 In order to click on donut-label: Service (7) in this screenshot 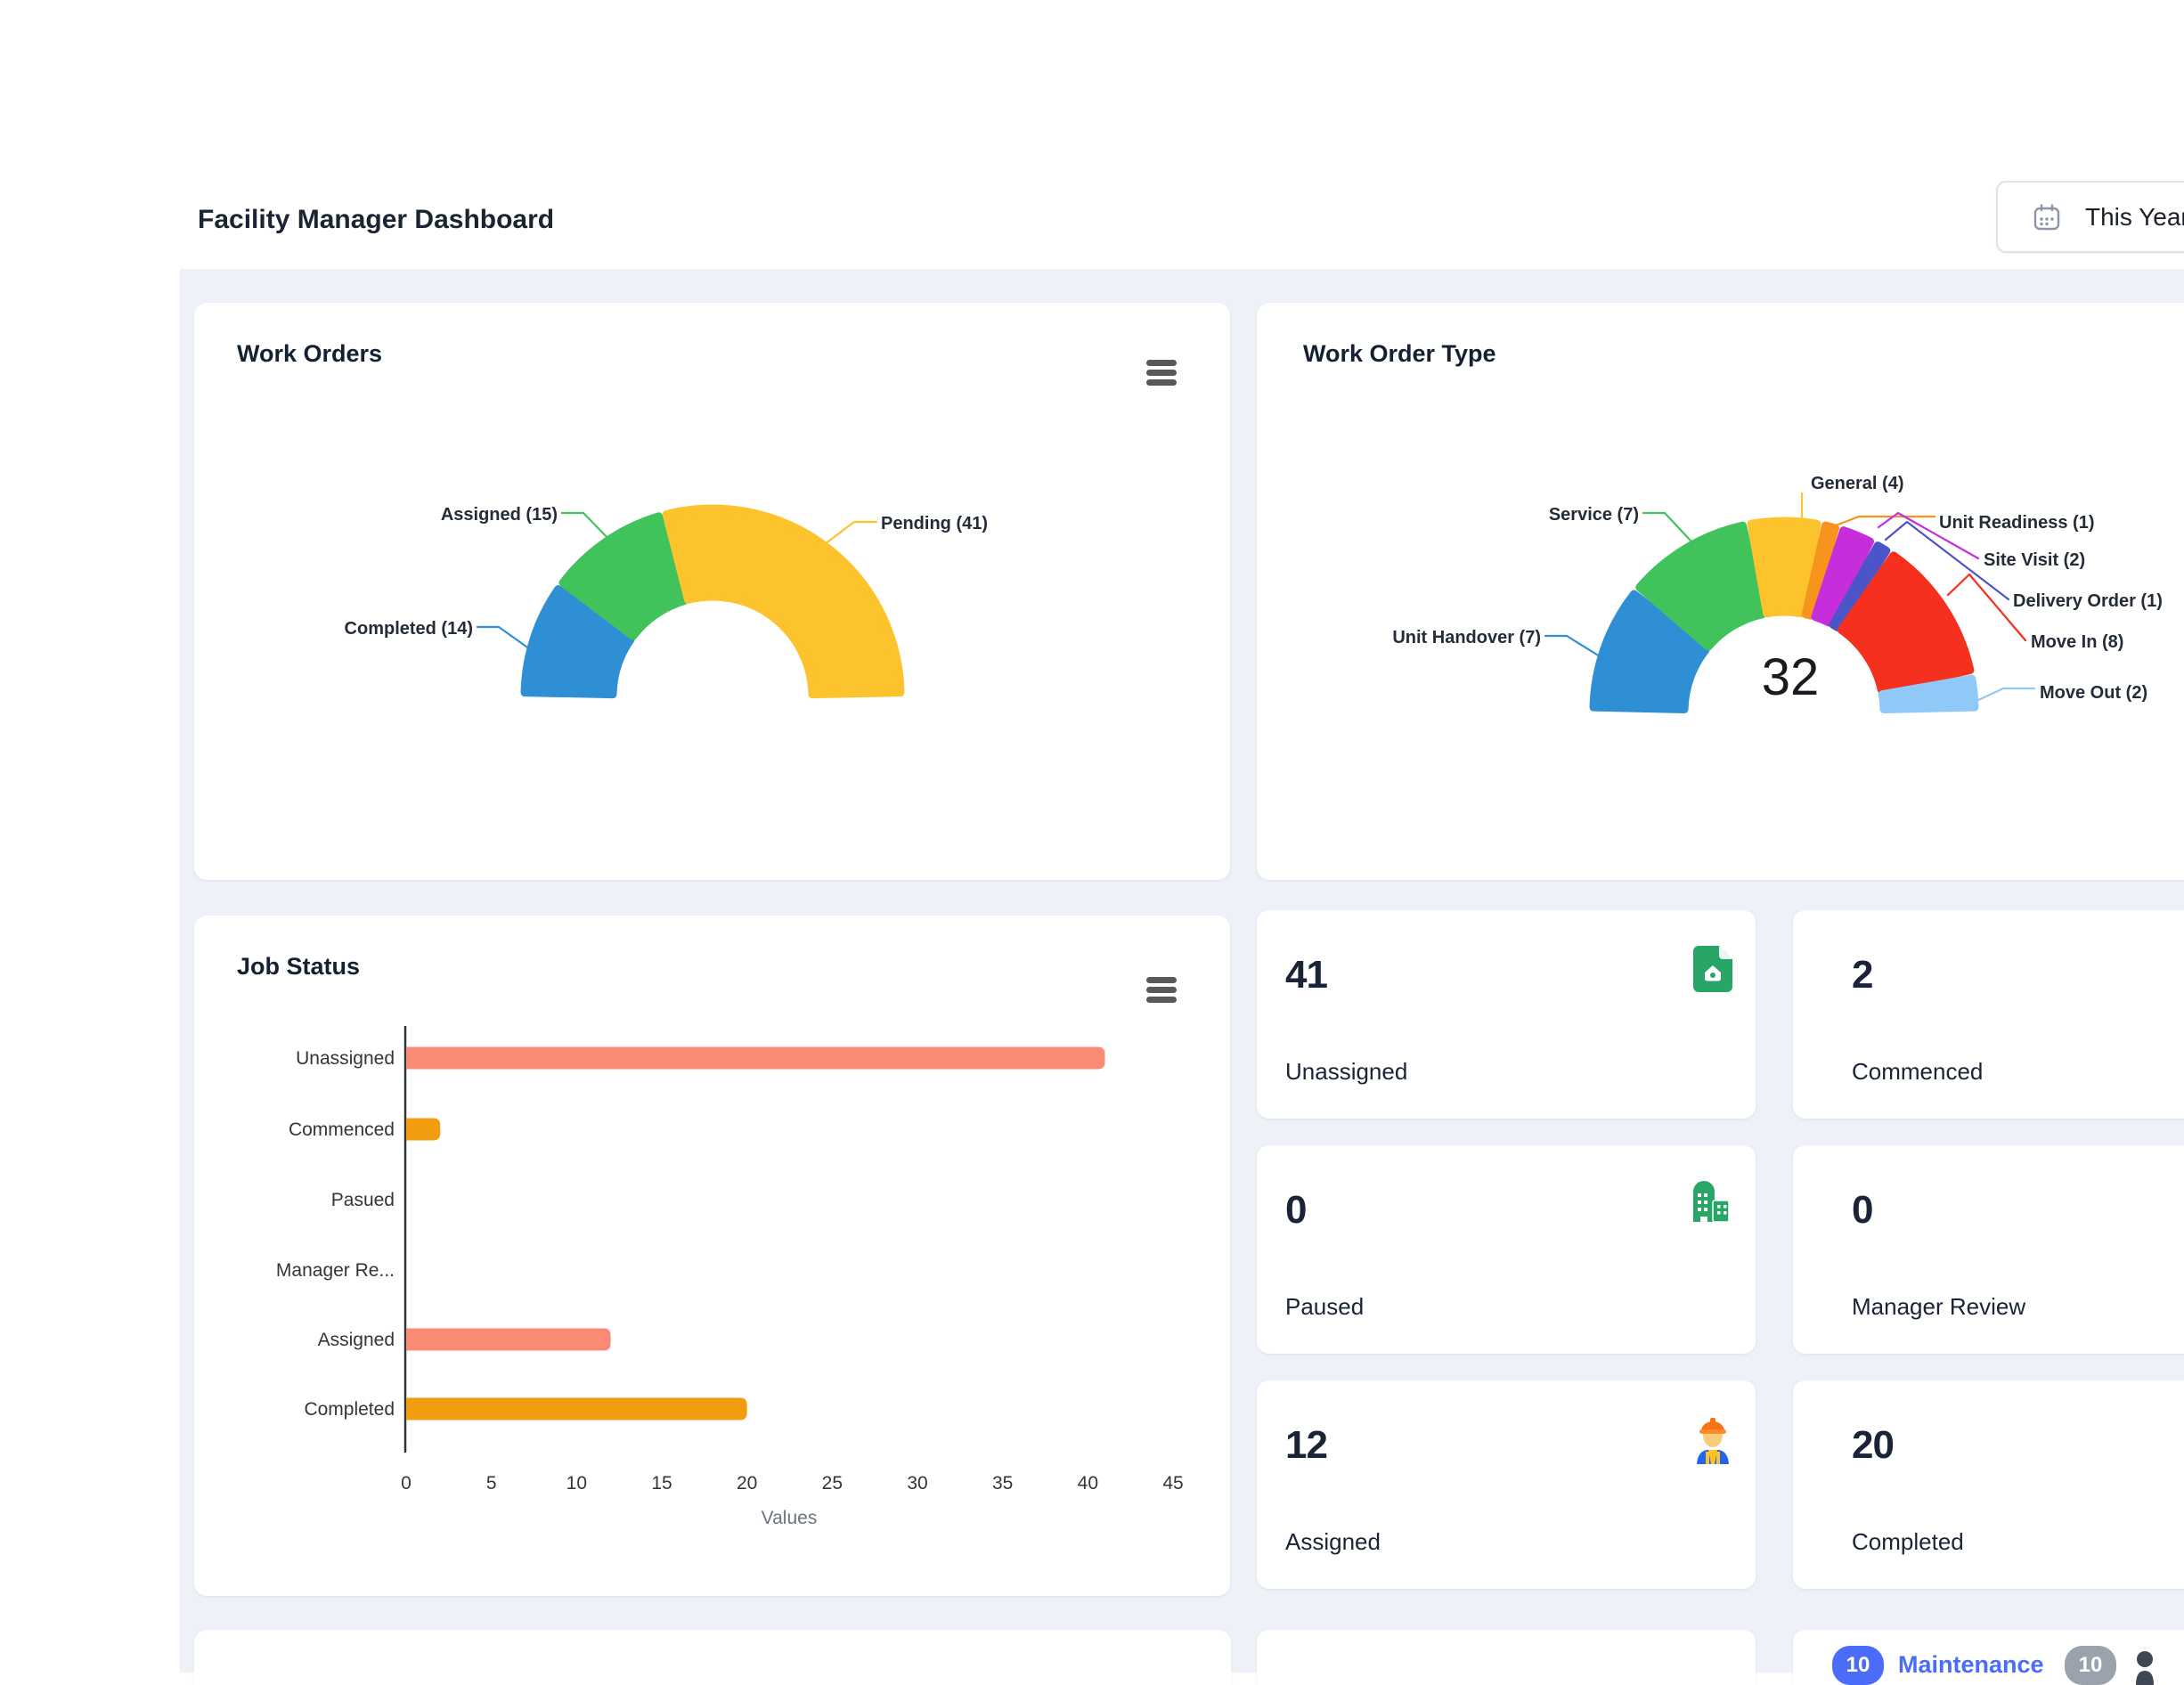, I will do `click(1594, 515)`.